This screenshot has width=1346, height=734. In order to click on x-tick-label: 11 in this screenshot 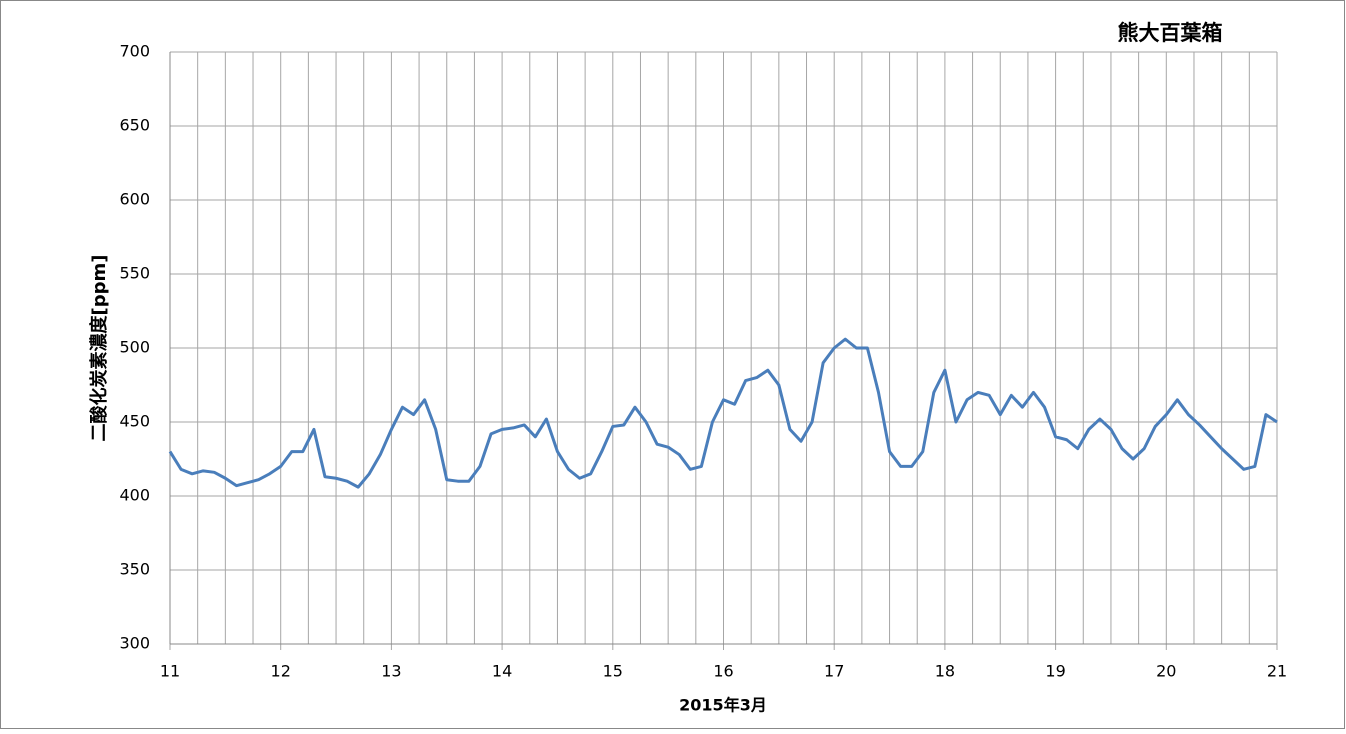, I will do `click(170, 671)`.